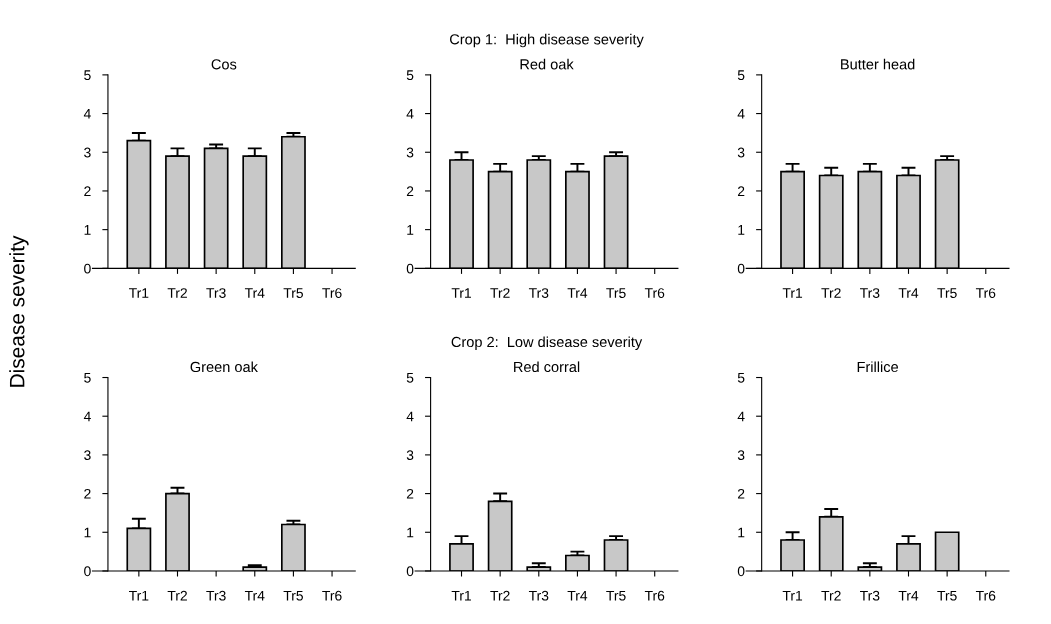  Describe the element at coordinates (19, 311) in the screenshot. I see `y-axis-title: Disease severity` at that location.